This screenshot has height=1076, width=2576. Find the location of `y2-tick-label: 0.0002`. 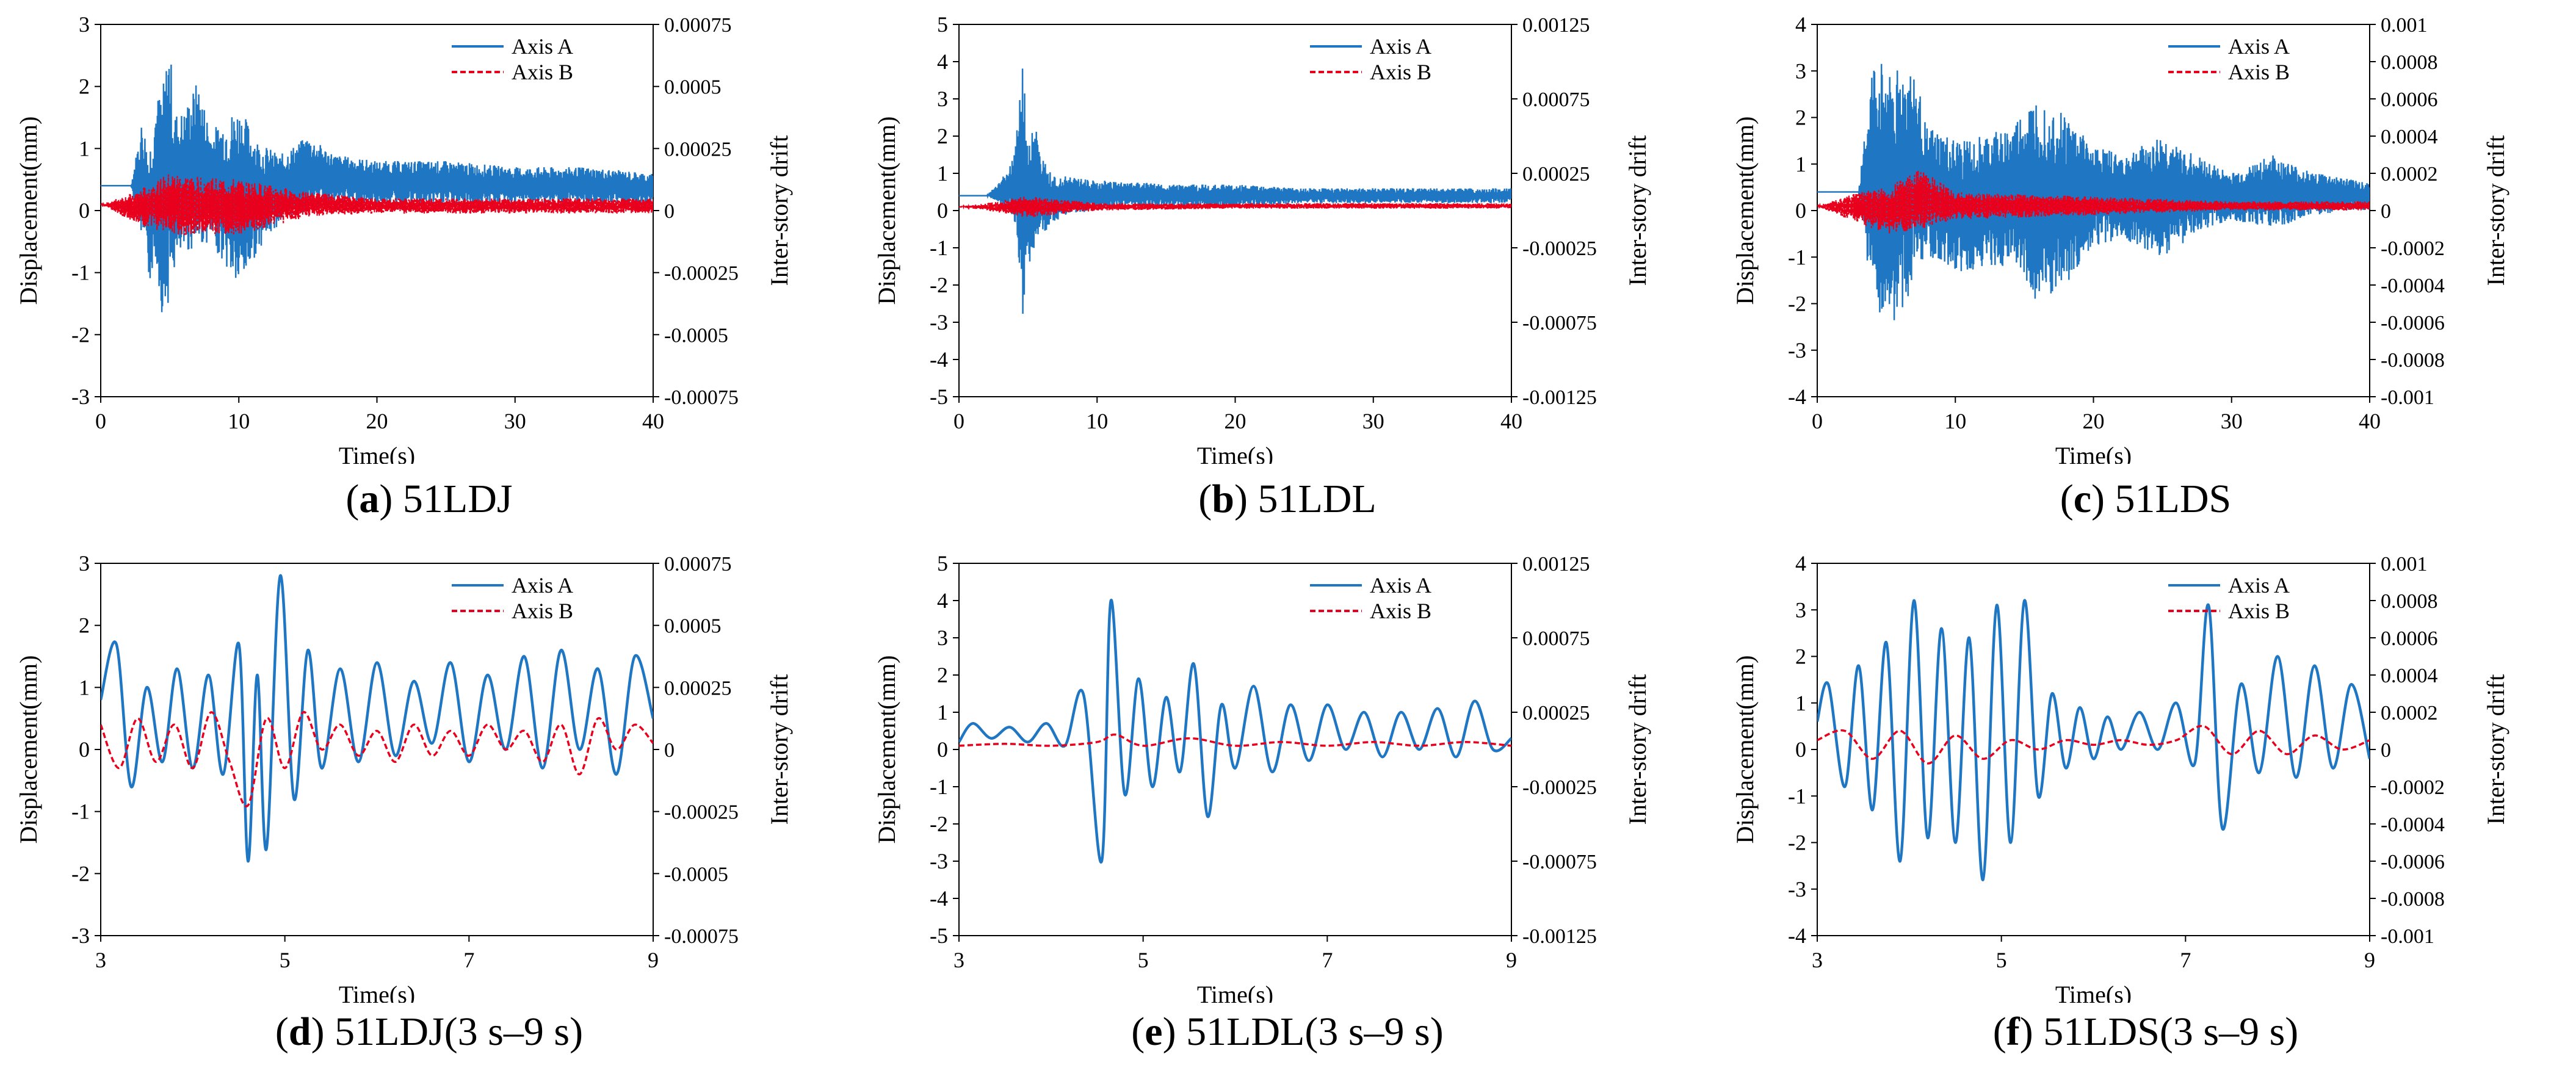

y2-tick-label: 0.0002 is located at coordinates (2409, 174).